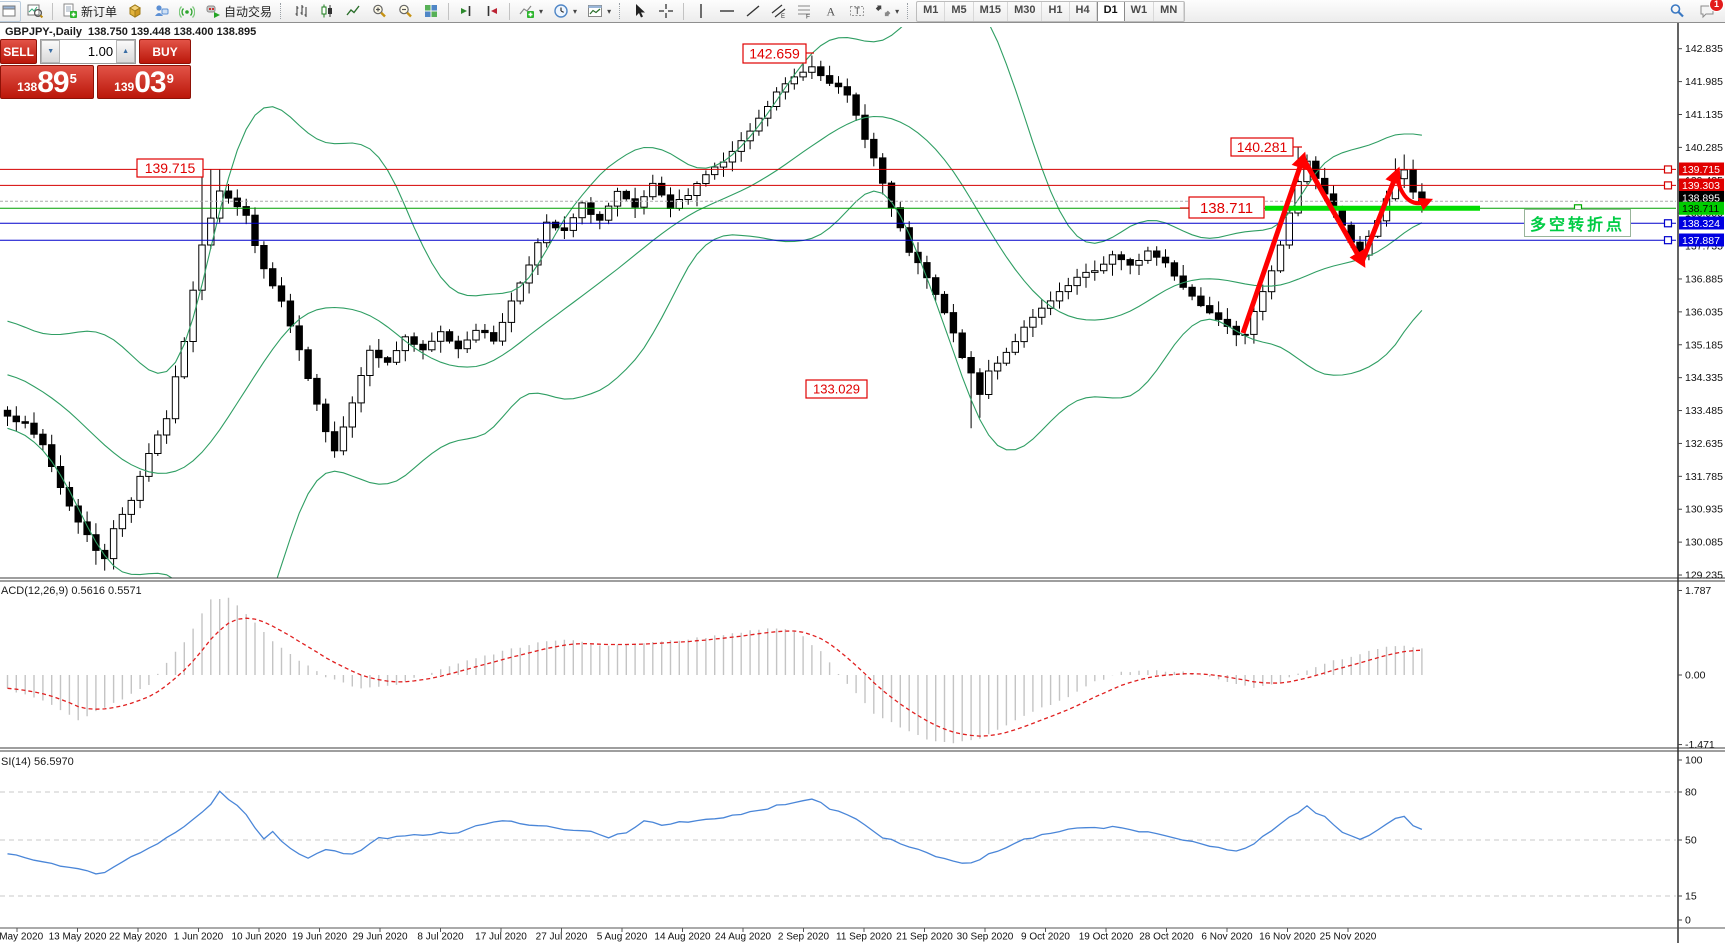  Describe the element at coordinates (187, 11) in the screenshot. I see `signals-icon` at that location.